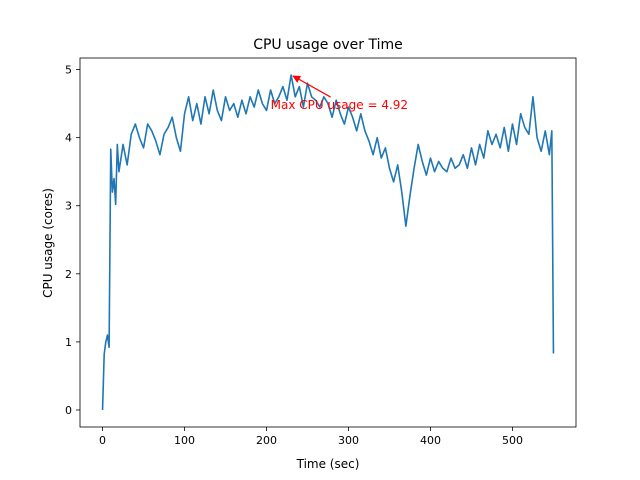 The height and width of the screenshot is (480, 640). I want to click on y-tick-label: 2, so click(68, 274).